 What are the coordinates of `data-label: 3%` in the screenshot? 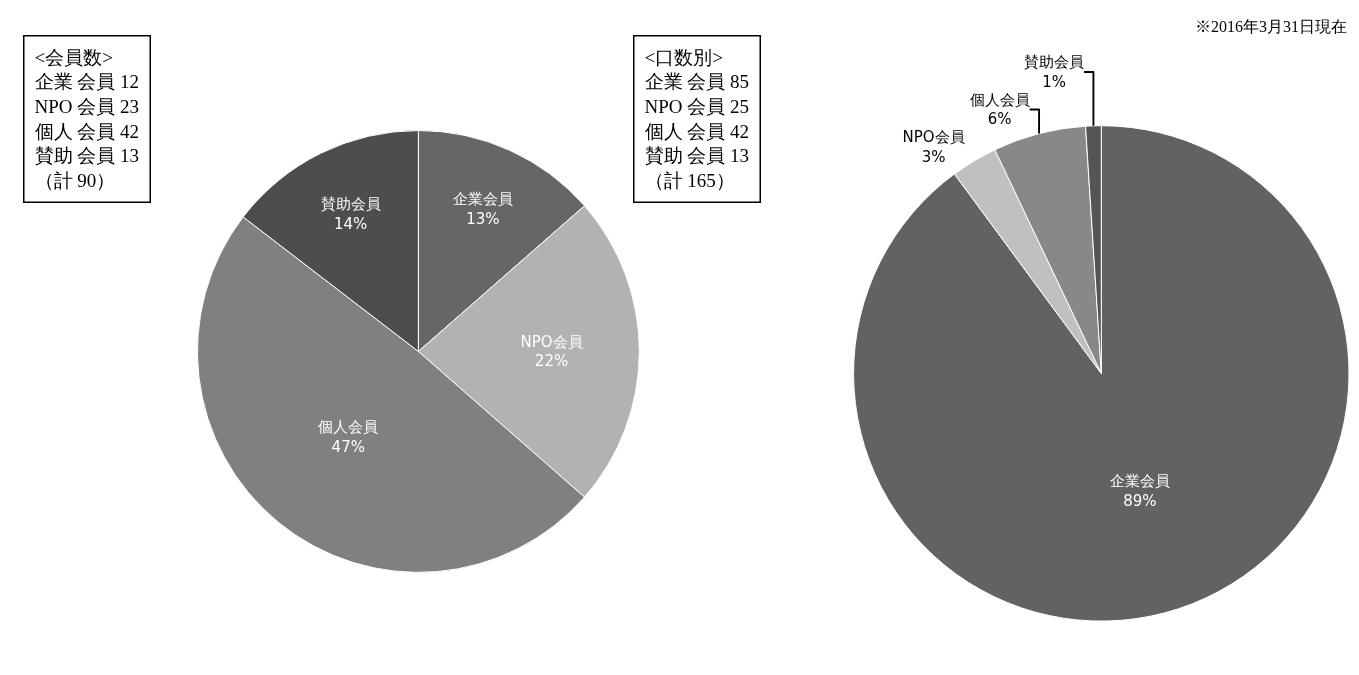 It's located at (933, 156).